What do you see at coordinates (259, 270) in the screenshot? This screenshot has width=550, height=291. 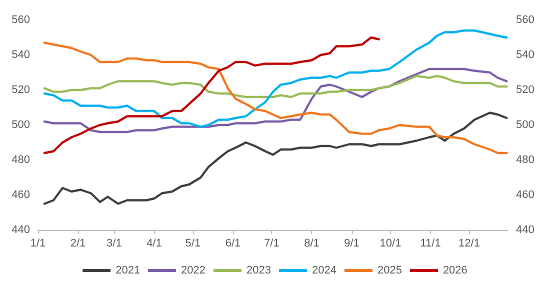 I see `legend-label: 2023` at bounding box center [259, 270].